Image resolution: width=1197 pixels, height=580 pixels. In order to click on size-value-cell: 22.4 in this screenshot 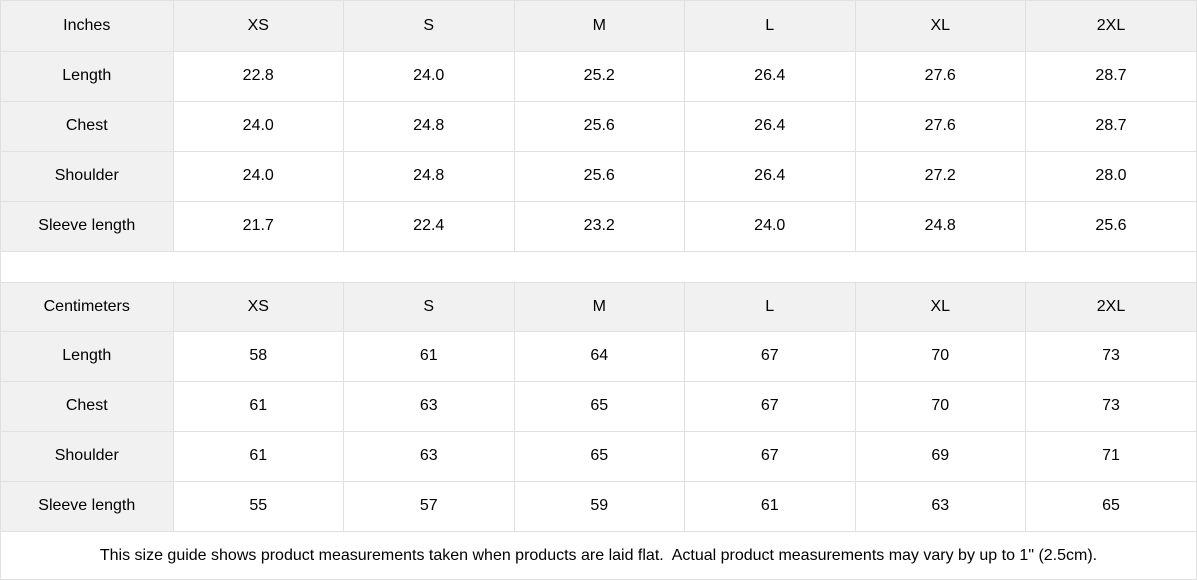, I will do `click(429, 226)`.